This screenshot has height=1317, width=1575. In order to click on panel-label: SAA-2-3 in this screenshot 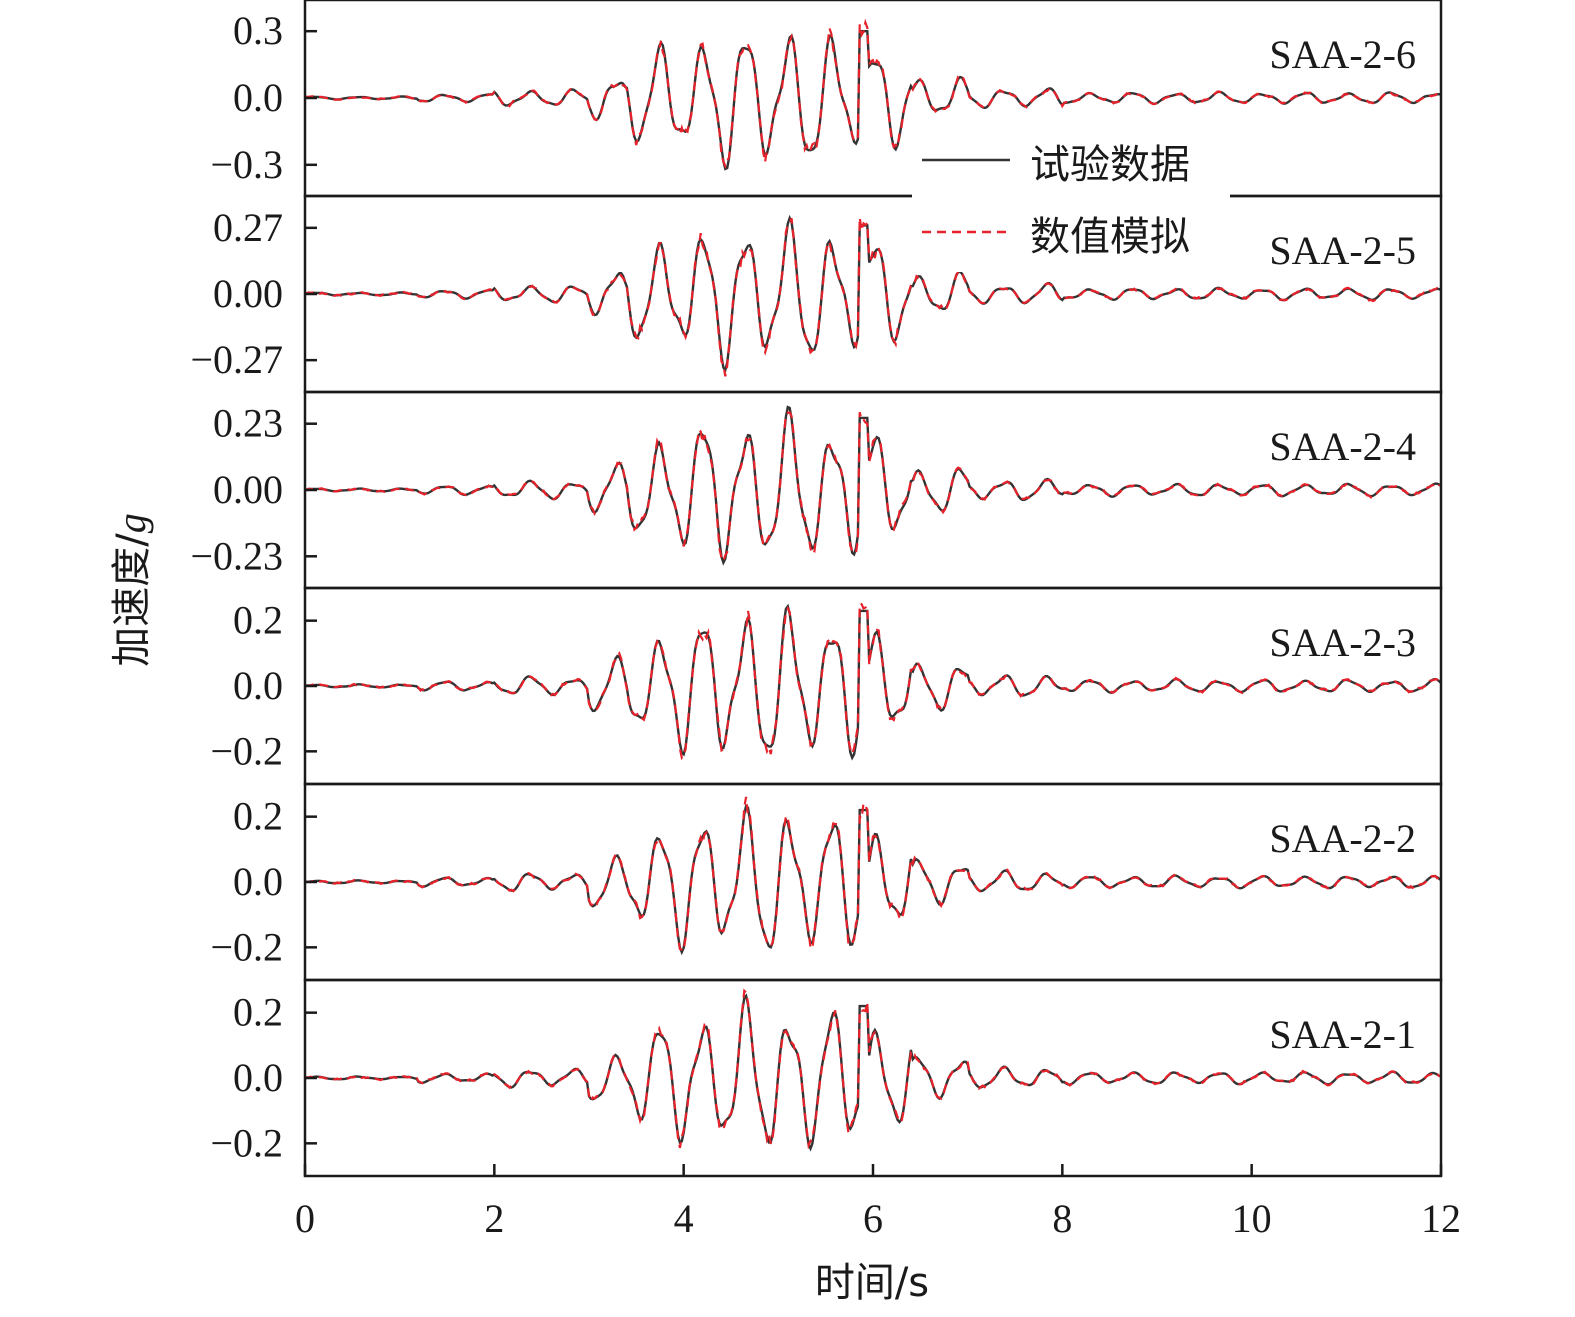, I will do `click(1342, 642)`.